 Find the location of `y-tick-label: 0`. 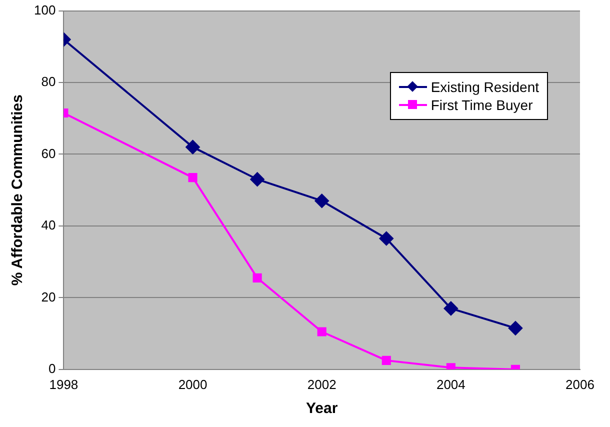

y-tick-label: 0 is located at coordinates (52, 368).